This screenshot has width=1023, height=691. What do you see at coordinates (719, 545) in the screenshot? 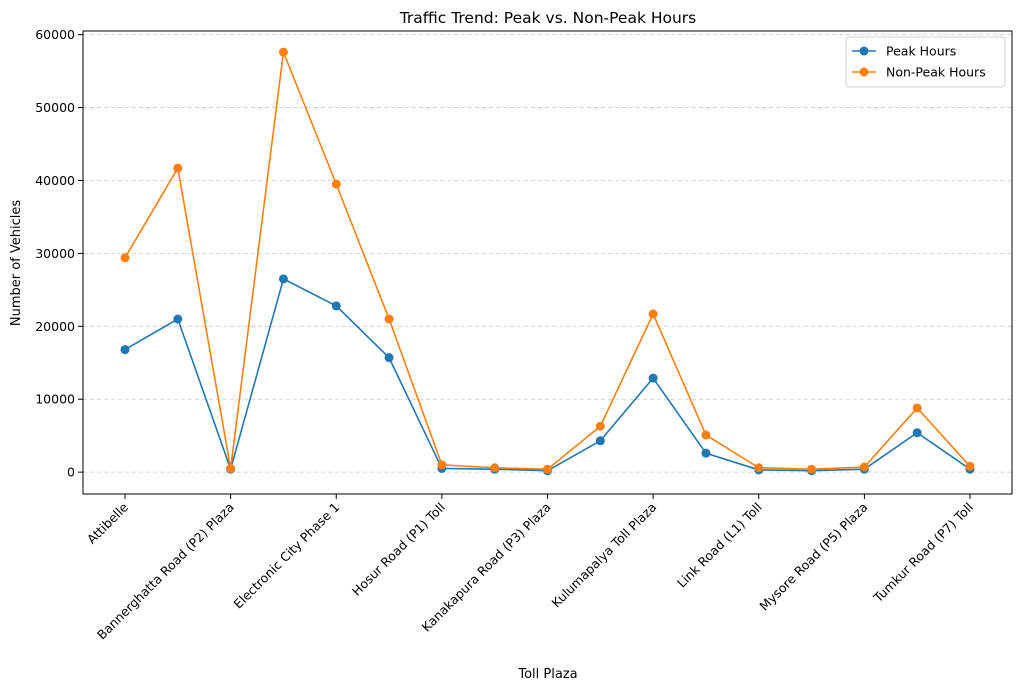
I see `x-tick-label: Link Road (L1) Toll` at bounding box center [719, 545].